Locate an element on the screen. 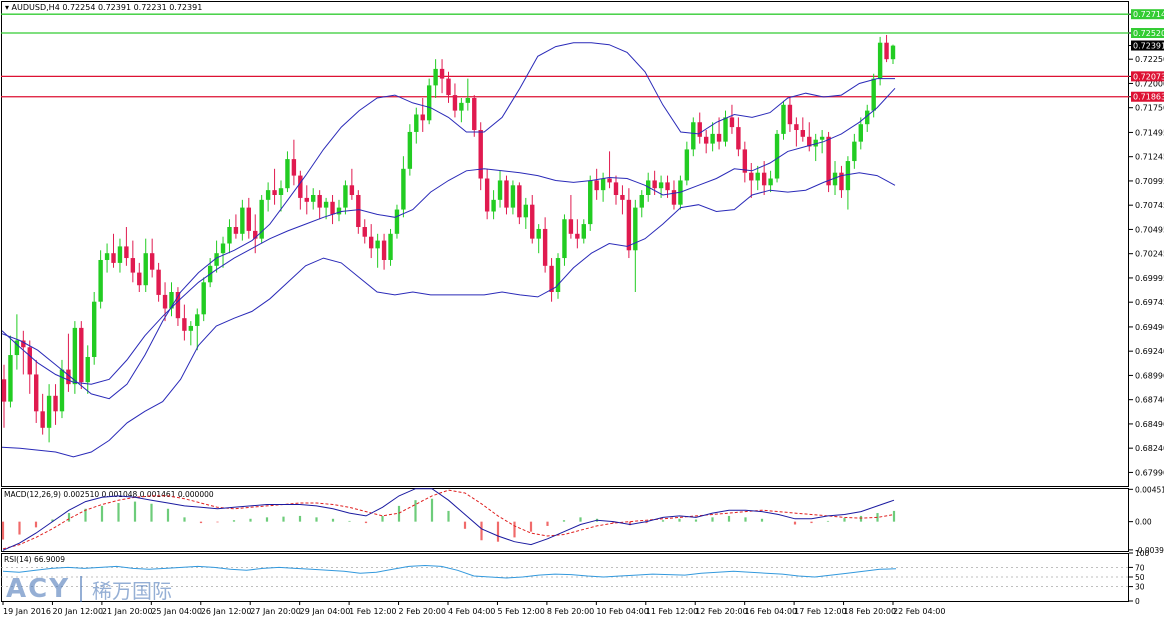 The image size is (1164, 629). last-price-tag is located at coordinates (1147, 45).